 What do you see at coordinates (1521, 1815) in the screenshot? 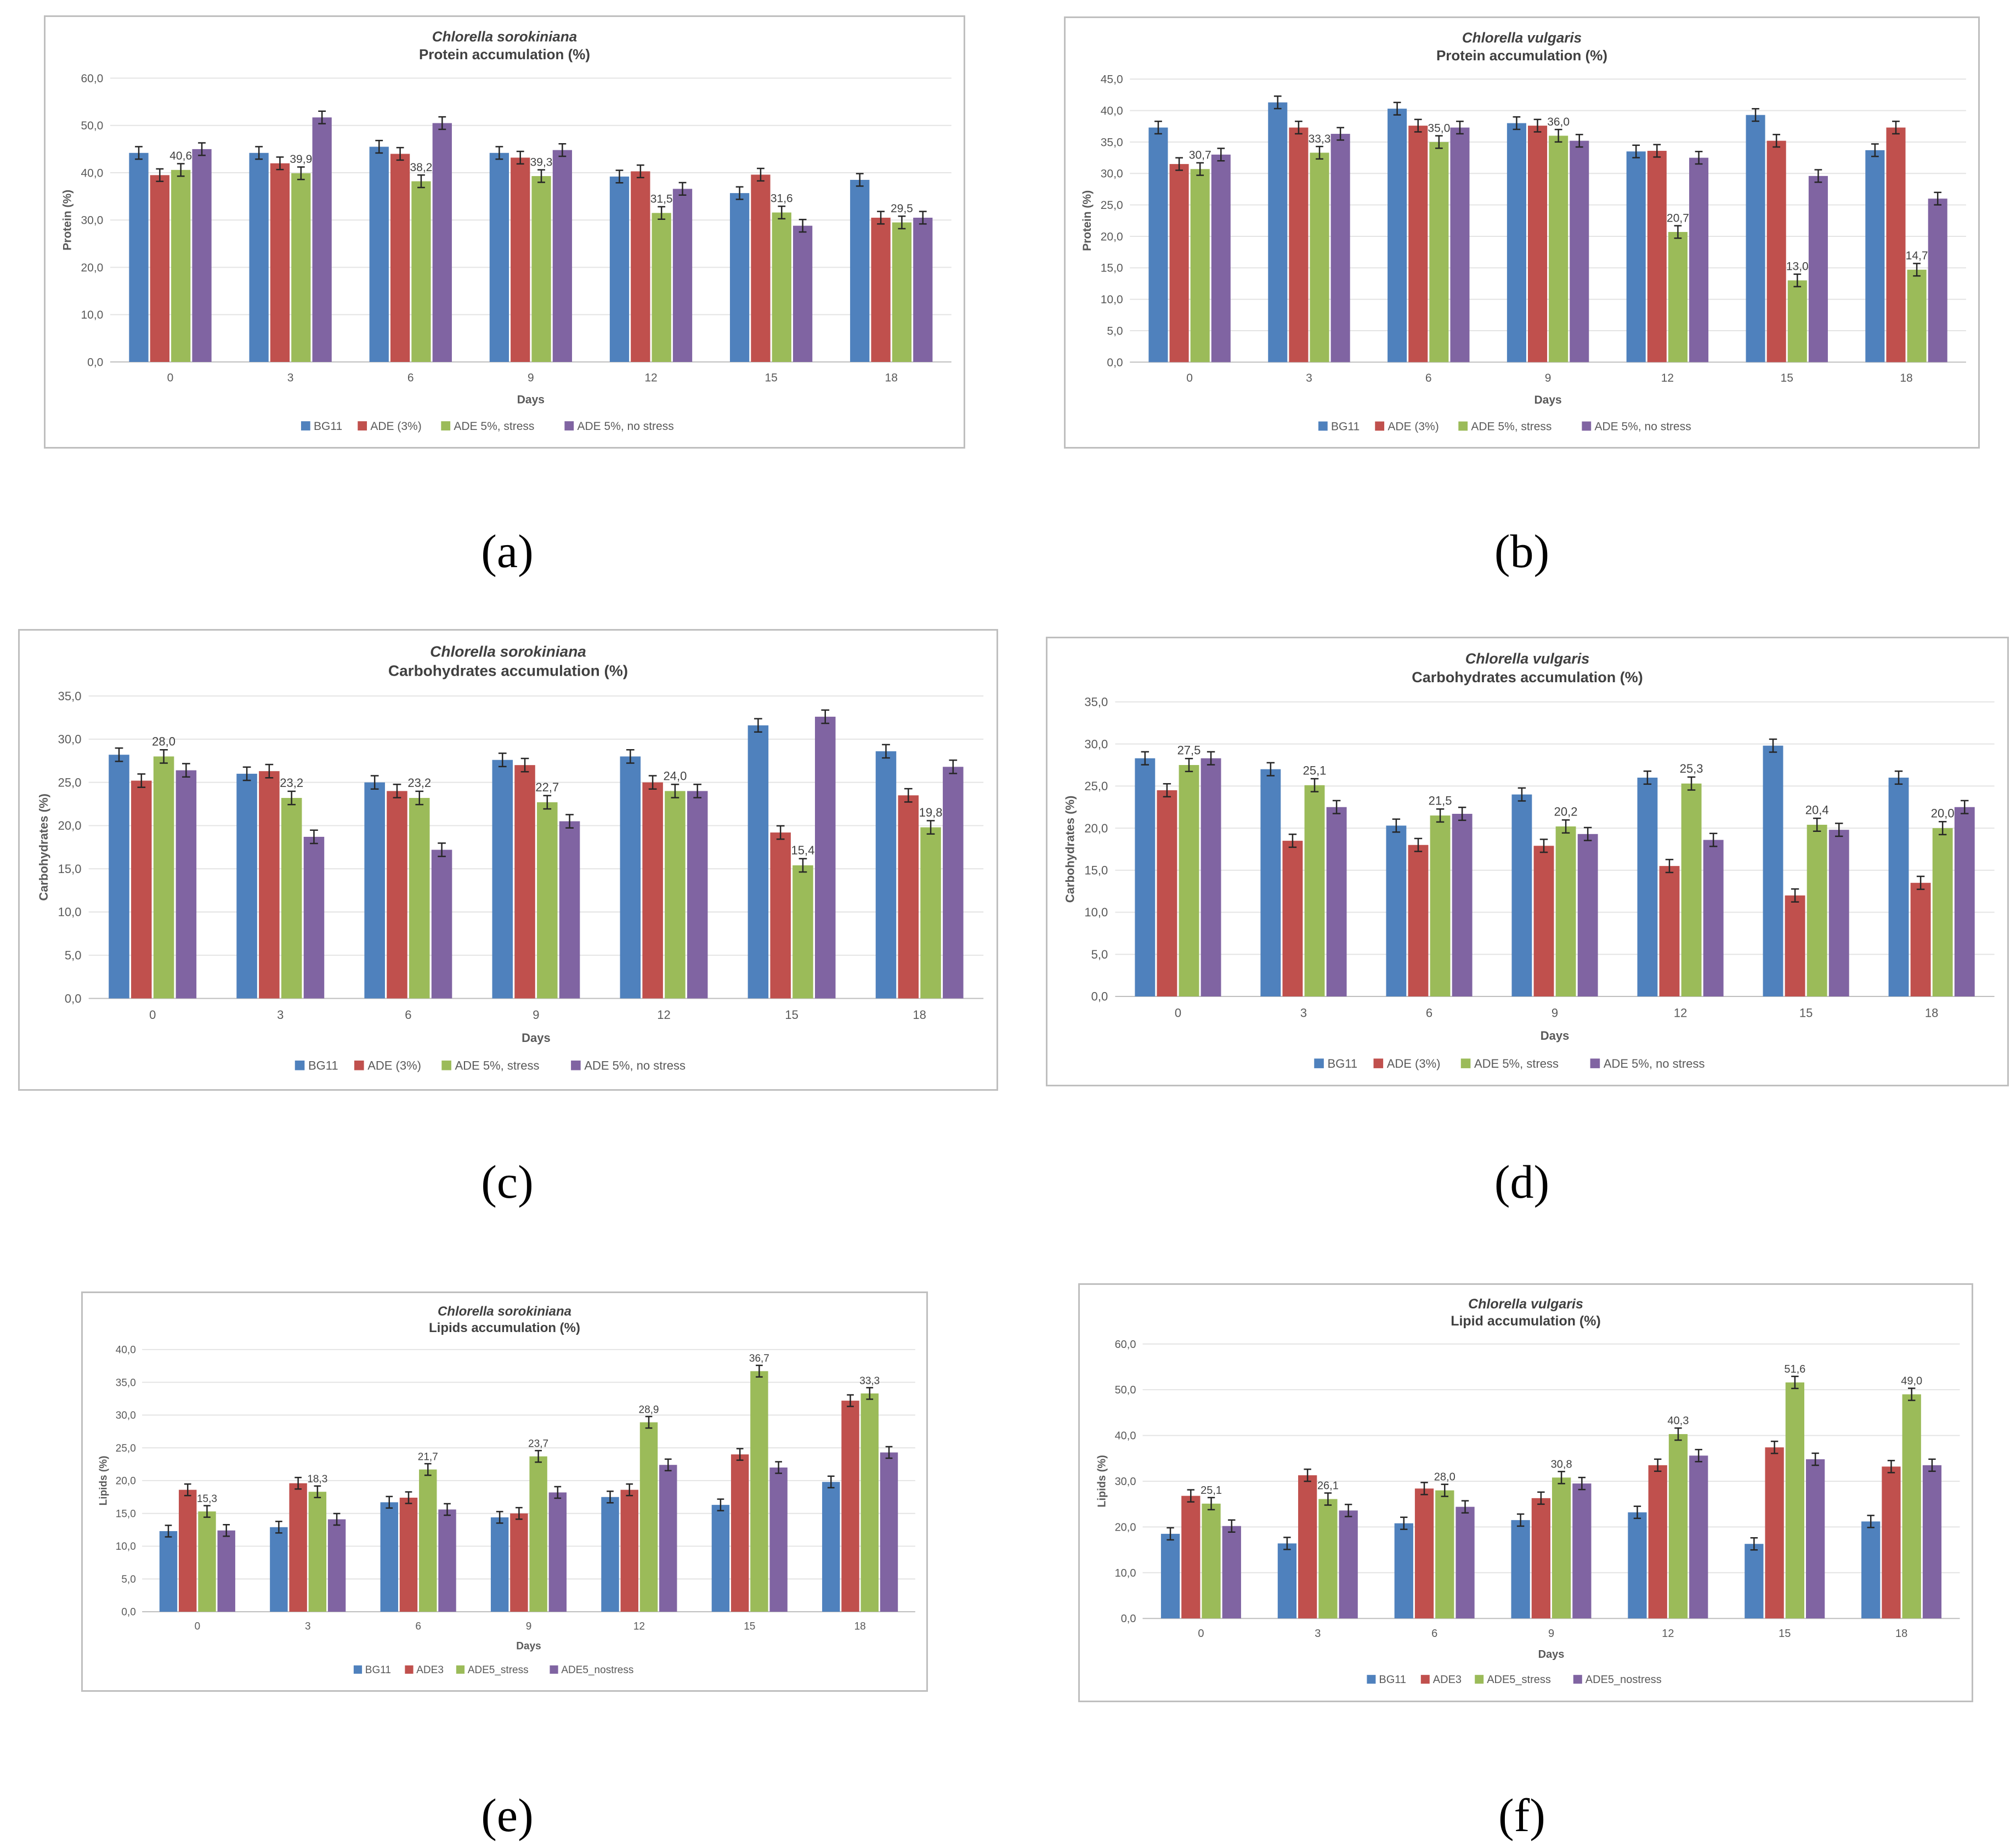
I see `panel-label-f: (f)` at bounding box center [1521, 1815].